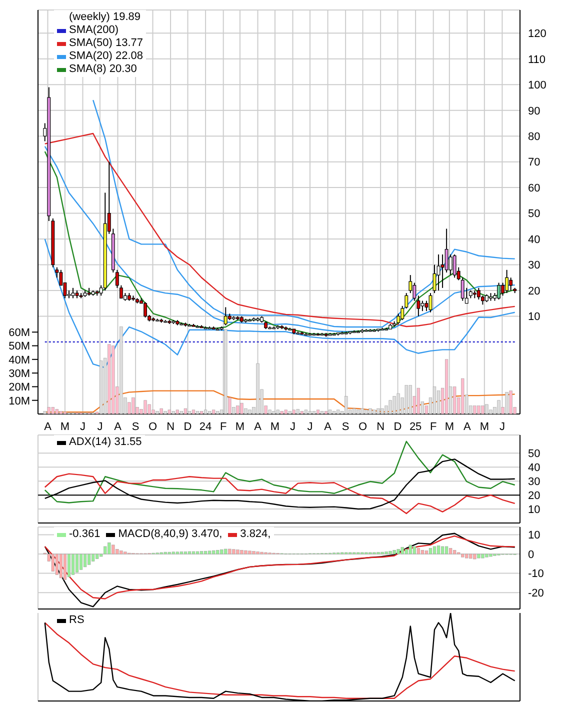  What do you see at coordinates (188, 426) in the screenshot?
I see `x-tick-label: D` at bounding box center [188, 426].